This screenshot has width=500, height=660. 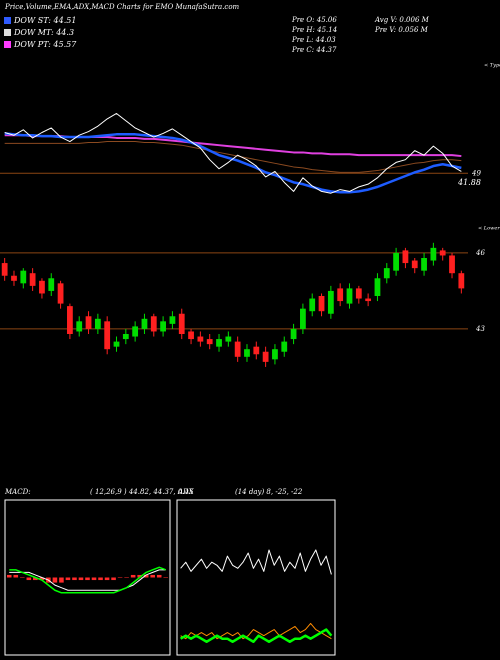 What do you see at coordinates (186, 492) in the screenshot?
I see `panel-title: ADX` at bounding box center [186, 492].